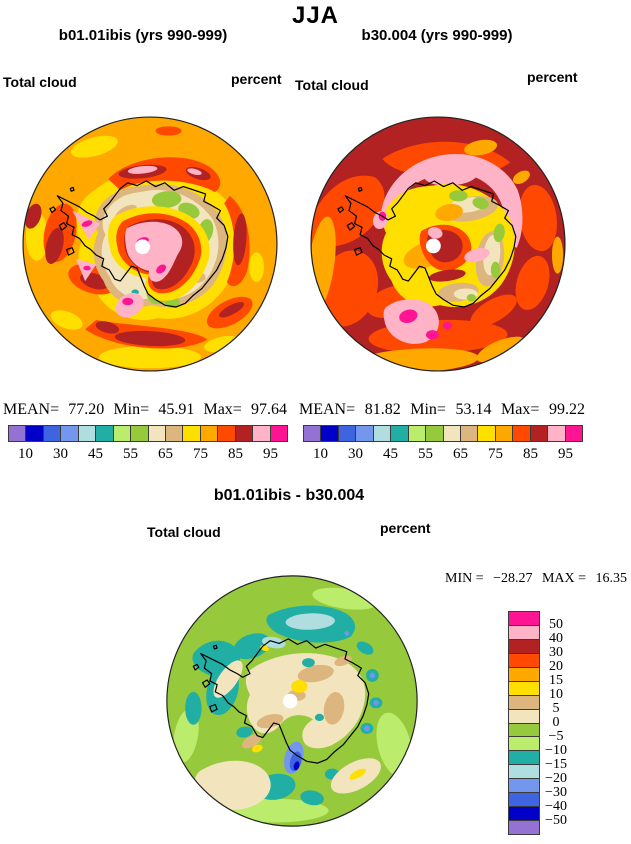 Image resolution: width=631 pixels, height=844 pixels. What do you see at coordinates (556, 750) in the screenshot?
I see `diff-colorbar-tick-label: −10` at bounding box center [556, 750].